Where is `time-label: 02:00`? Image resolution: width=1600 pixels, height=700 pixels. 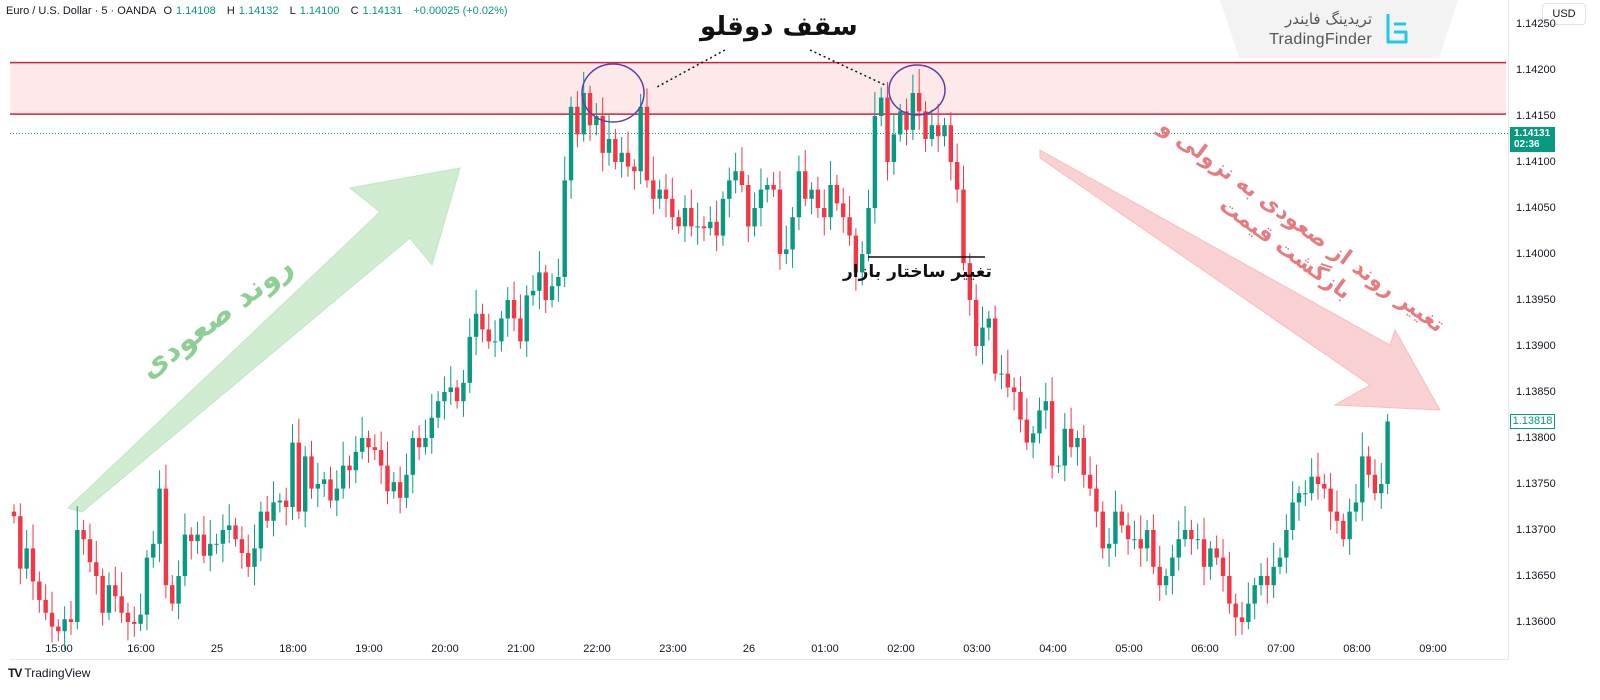 time-label: 02:00 is located at coordinates (901, 649).